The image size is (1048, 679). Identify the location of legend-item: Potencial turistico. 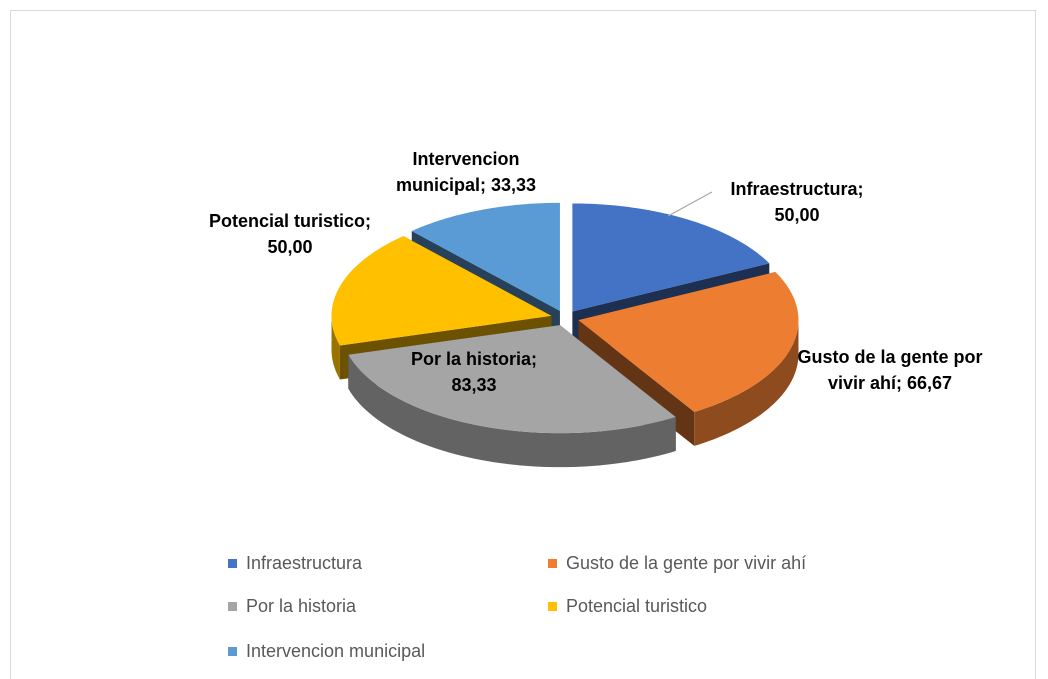
(627, 606).